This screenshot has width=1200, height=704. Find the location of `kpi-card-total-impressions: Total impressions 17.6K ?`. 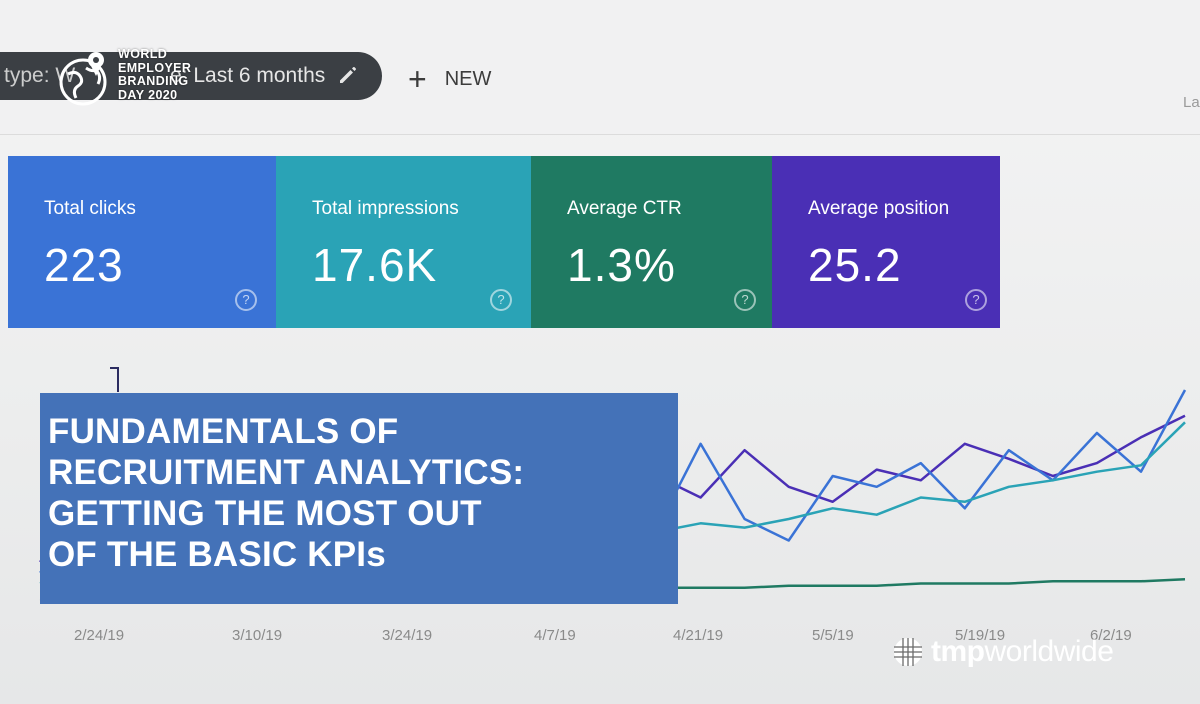

kpi-card-total-impressions: Total impressions 17.6K ? is located at coordinates (403, 242).